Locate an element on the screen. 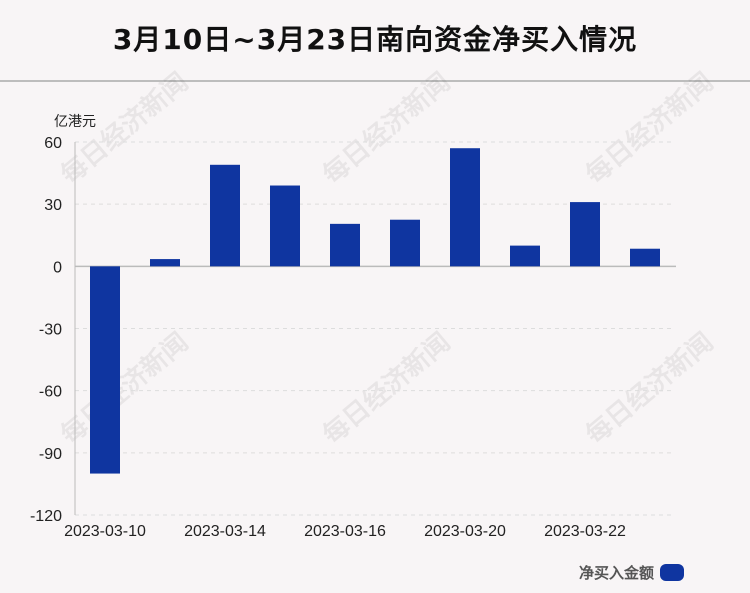 This screenshot has height=593, width=750. legend-swatch is located at coordinates (672, 572).